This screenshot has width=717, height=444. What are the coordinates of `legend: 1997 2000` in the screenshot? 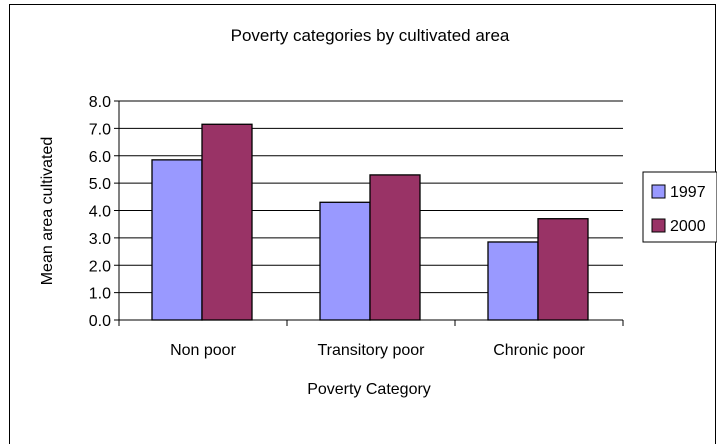 It's located at (679, 207).